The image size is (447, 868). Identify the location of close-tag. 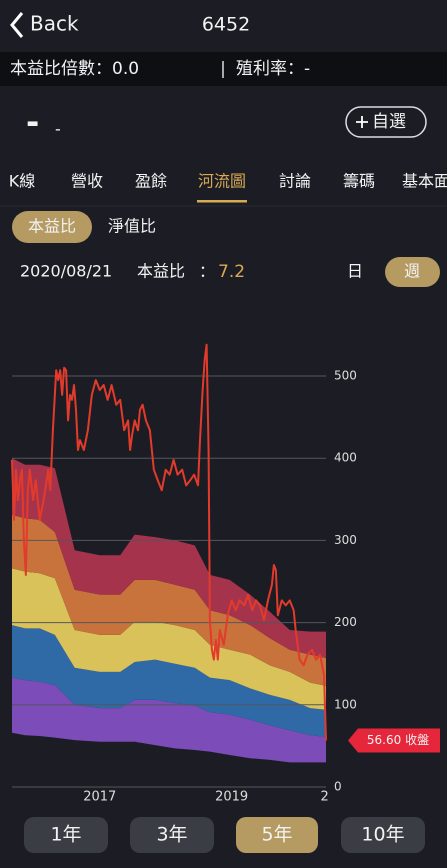
(394, 740).